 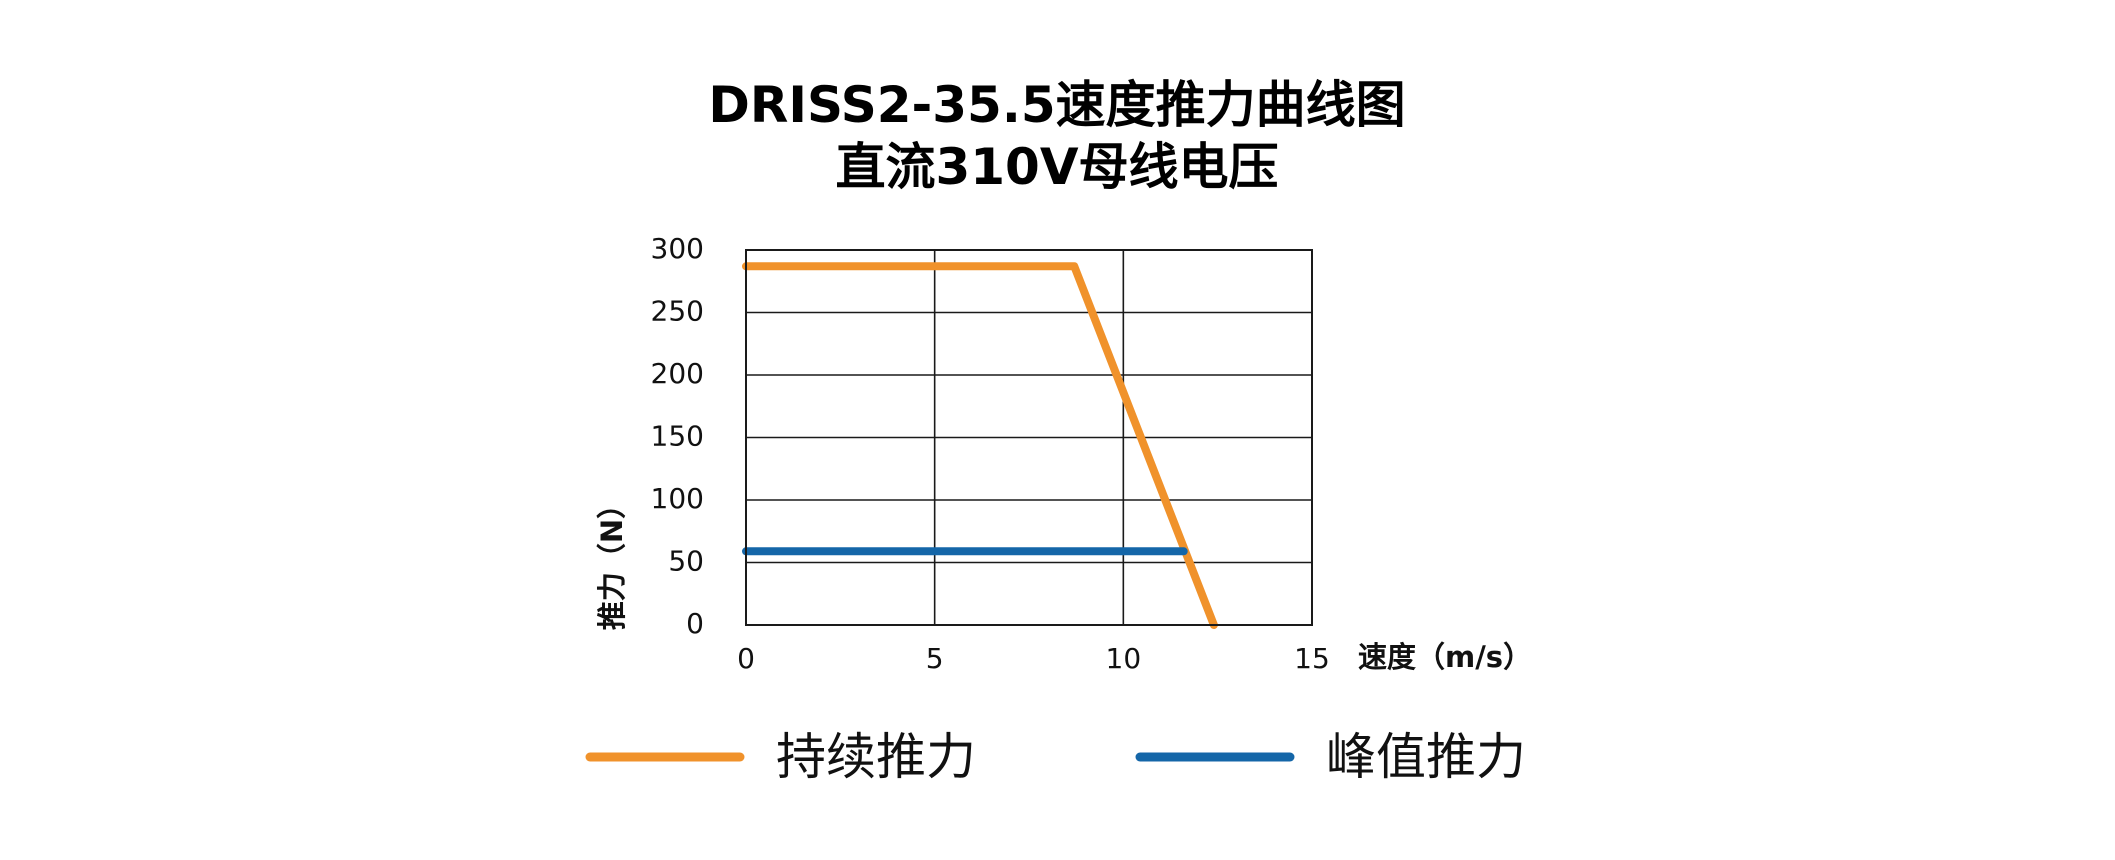 What do you see at coordinates (1056, 167) in the screenshot?
I see `chart-subtitle: 直流310V母线电压` at bounding box center [1056, 167].